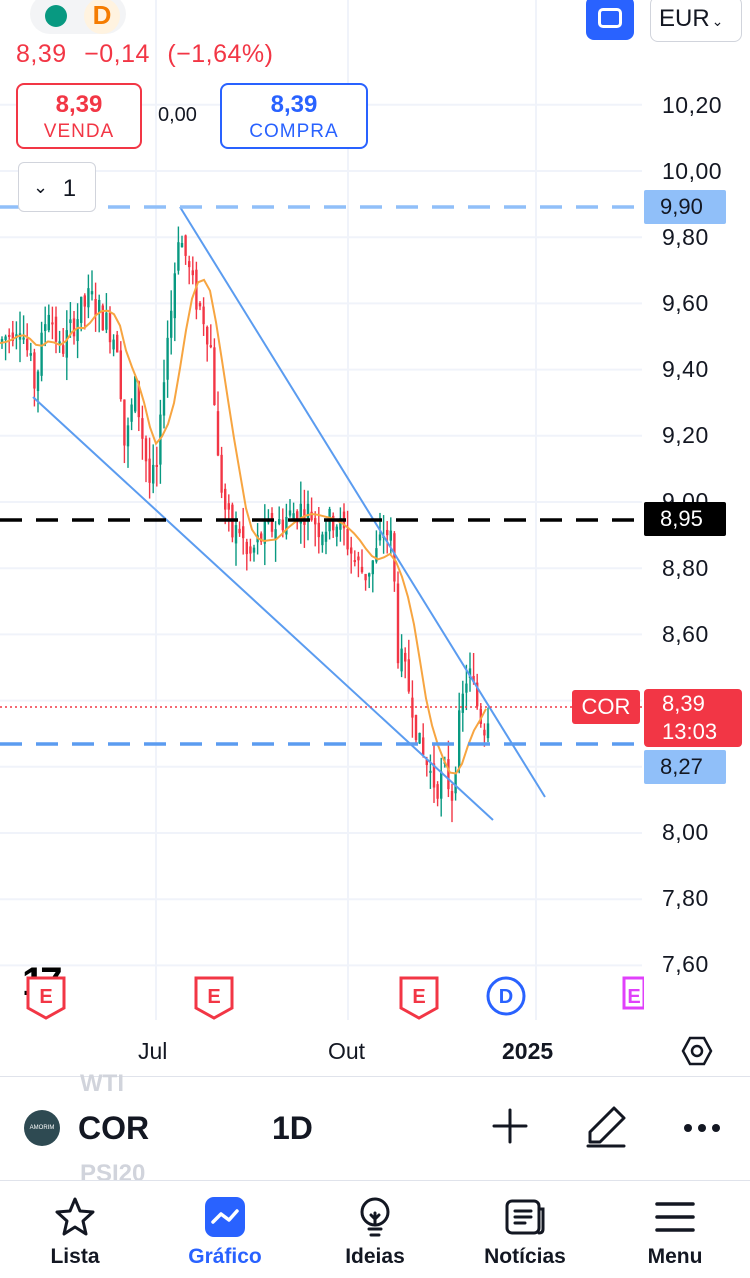 This screenshot has width=750, height=1278. I want to click on currency-select: EUR ⌄, so click(696, 21).